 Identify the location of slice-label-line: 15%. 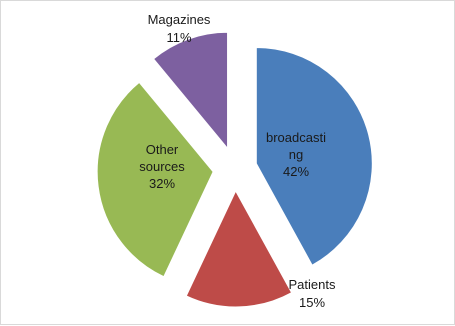
(312, 302).